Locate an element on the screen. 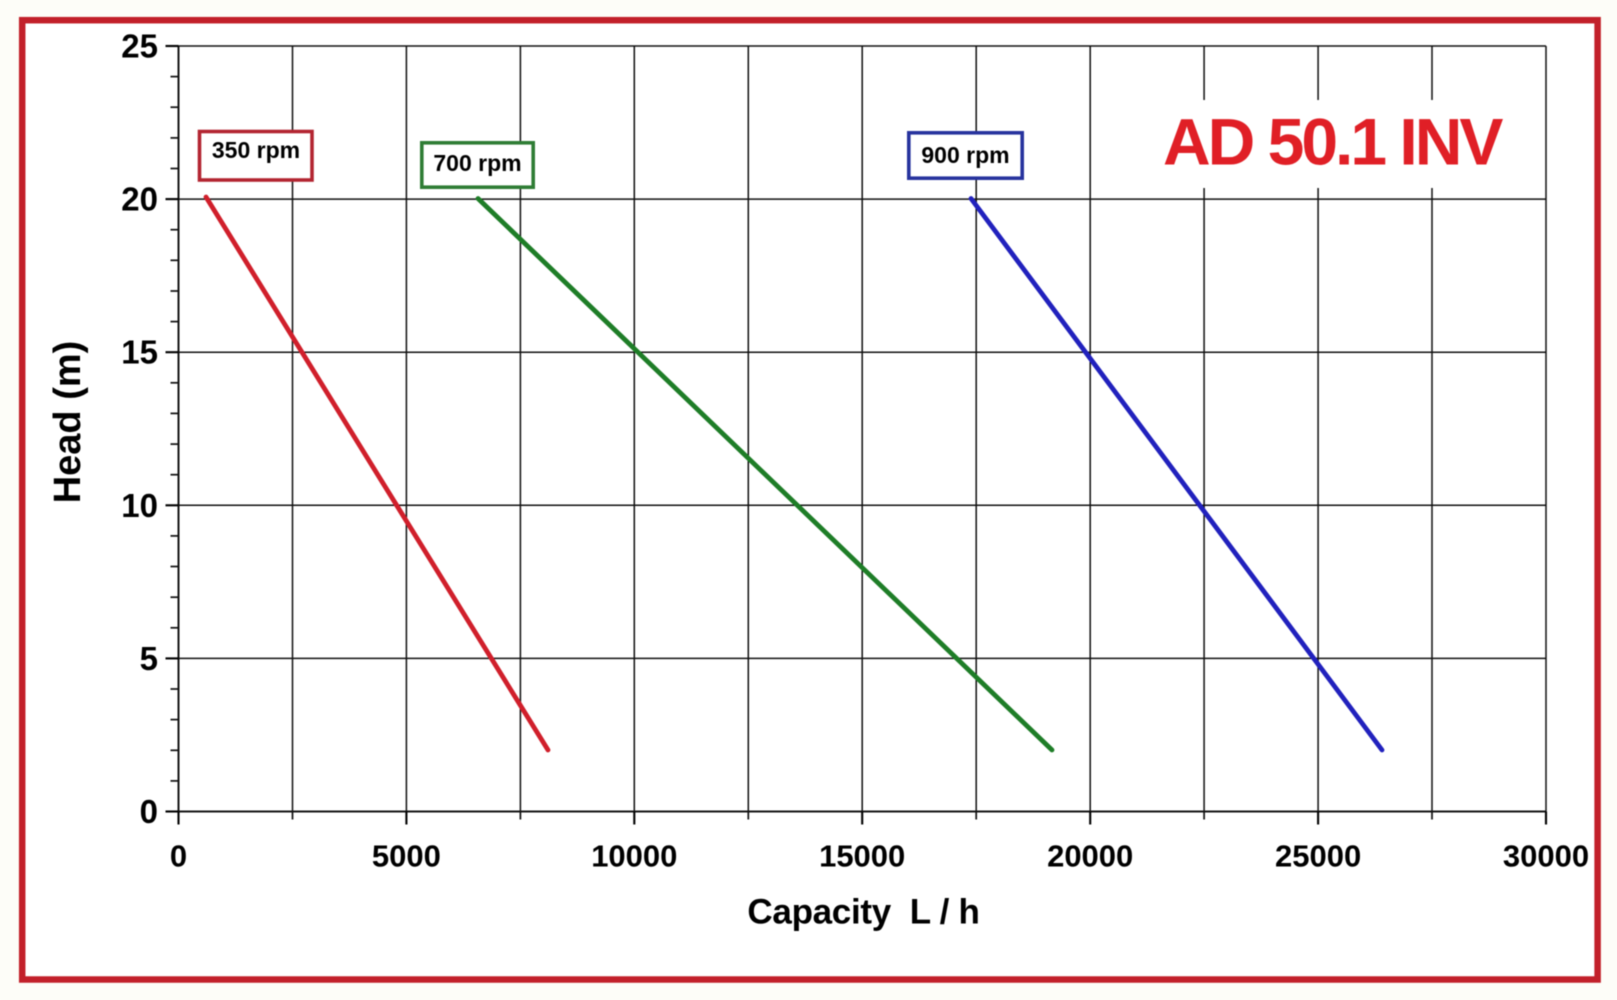 Image resolution: width=1617 pixels, height=1000 pixels. svg-text: 10 is located at coordinates (139, 505).